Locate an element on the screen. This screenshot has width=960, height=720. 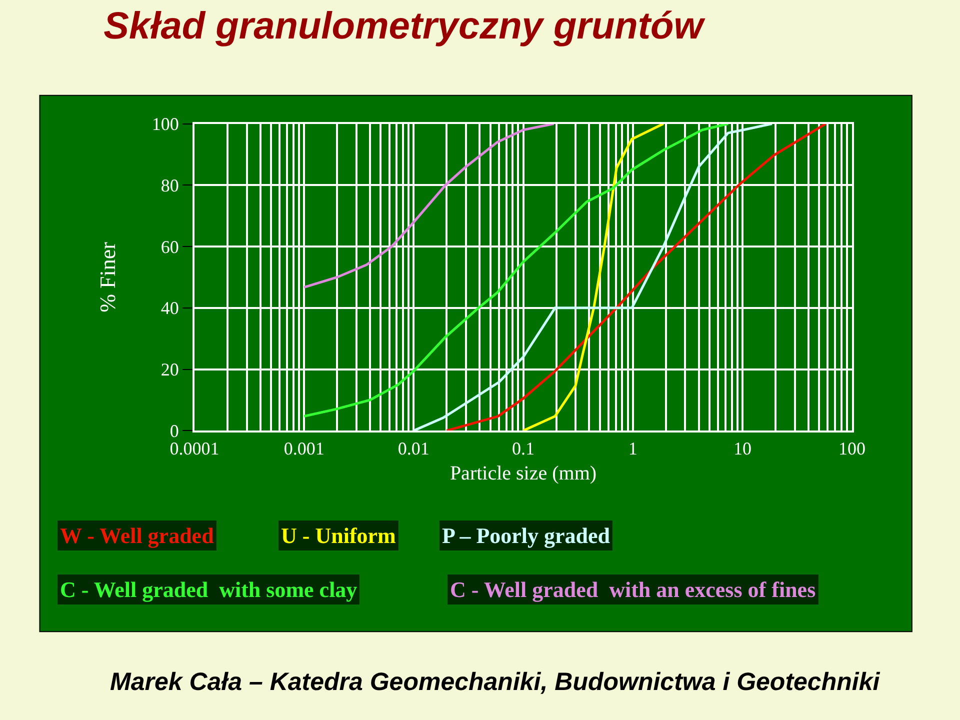
y-axis-title: % Finer is located at coordinates (107, 276).